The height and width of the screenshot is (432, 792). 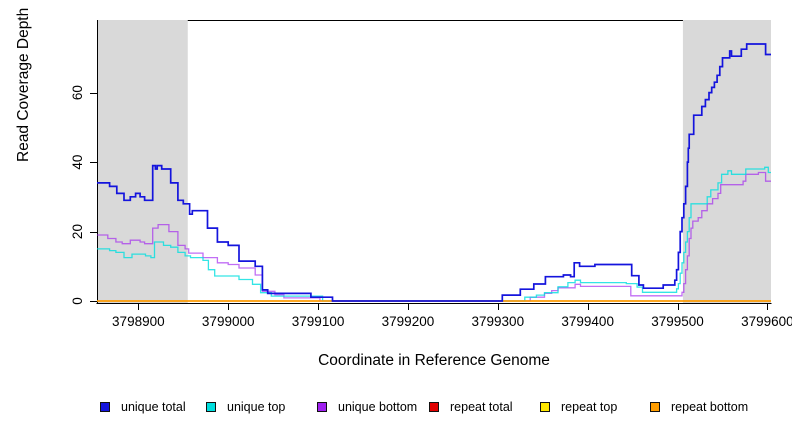 What do you see at coordinates (498, 321) in the screenshot?
I see `x-axis-tick-label: 3799300` at bounding box center [498, 321].